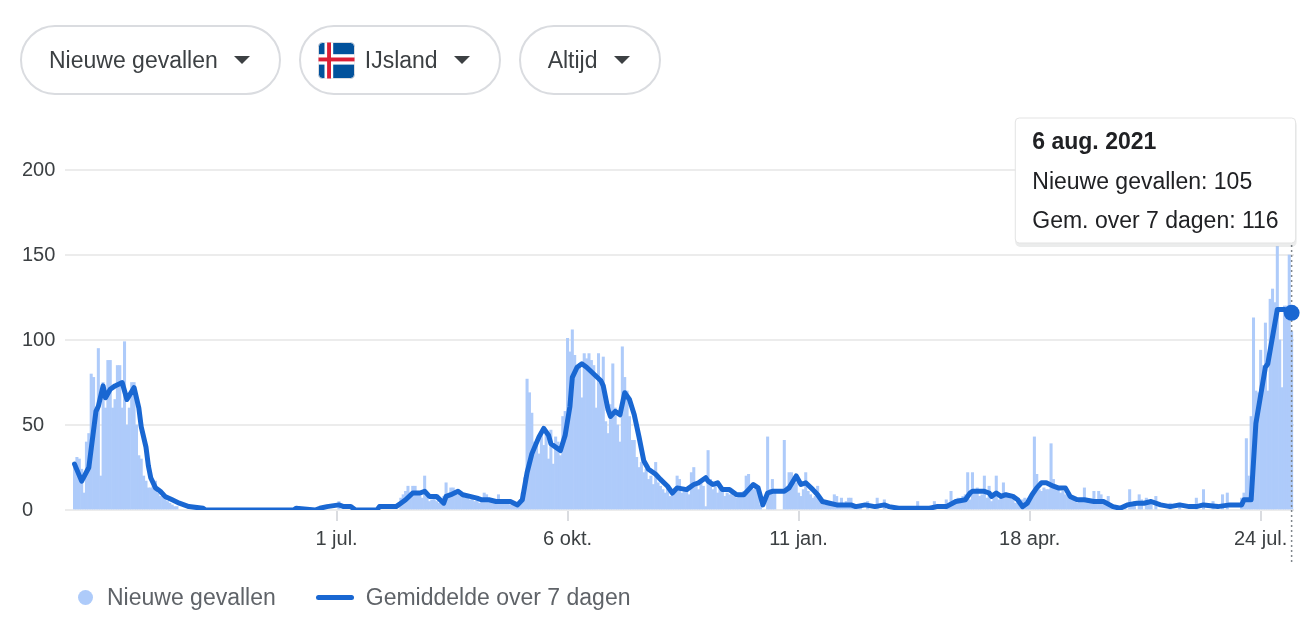  Describe the element at coordinates (28, 508) in the screenshot. I see `y-tick-label: 0` at that location.